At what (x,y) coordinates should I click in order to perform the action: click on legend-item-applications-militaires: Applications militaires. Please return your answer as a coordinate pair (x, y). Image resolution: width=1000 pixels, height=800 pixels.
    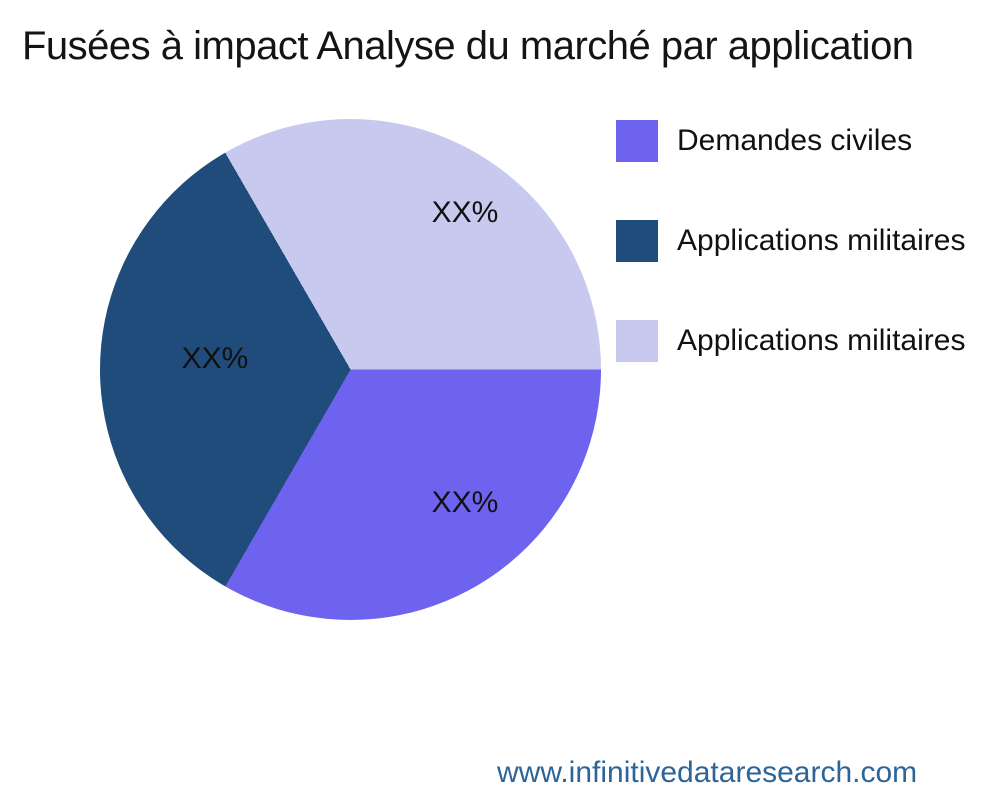
    Looking at the image, I should click on (808, 241).